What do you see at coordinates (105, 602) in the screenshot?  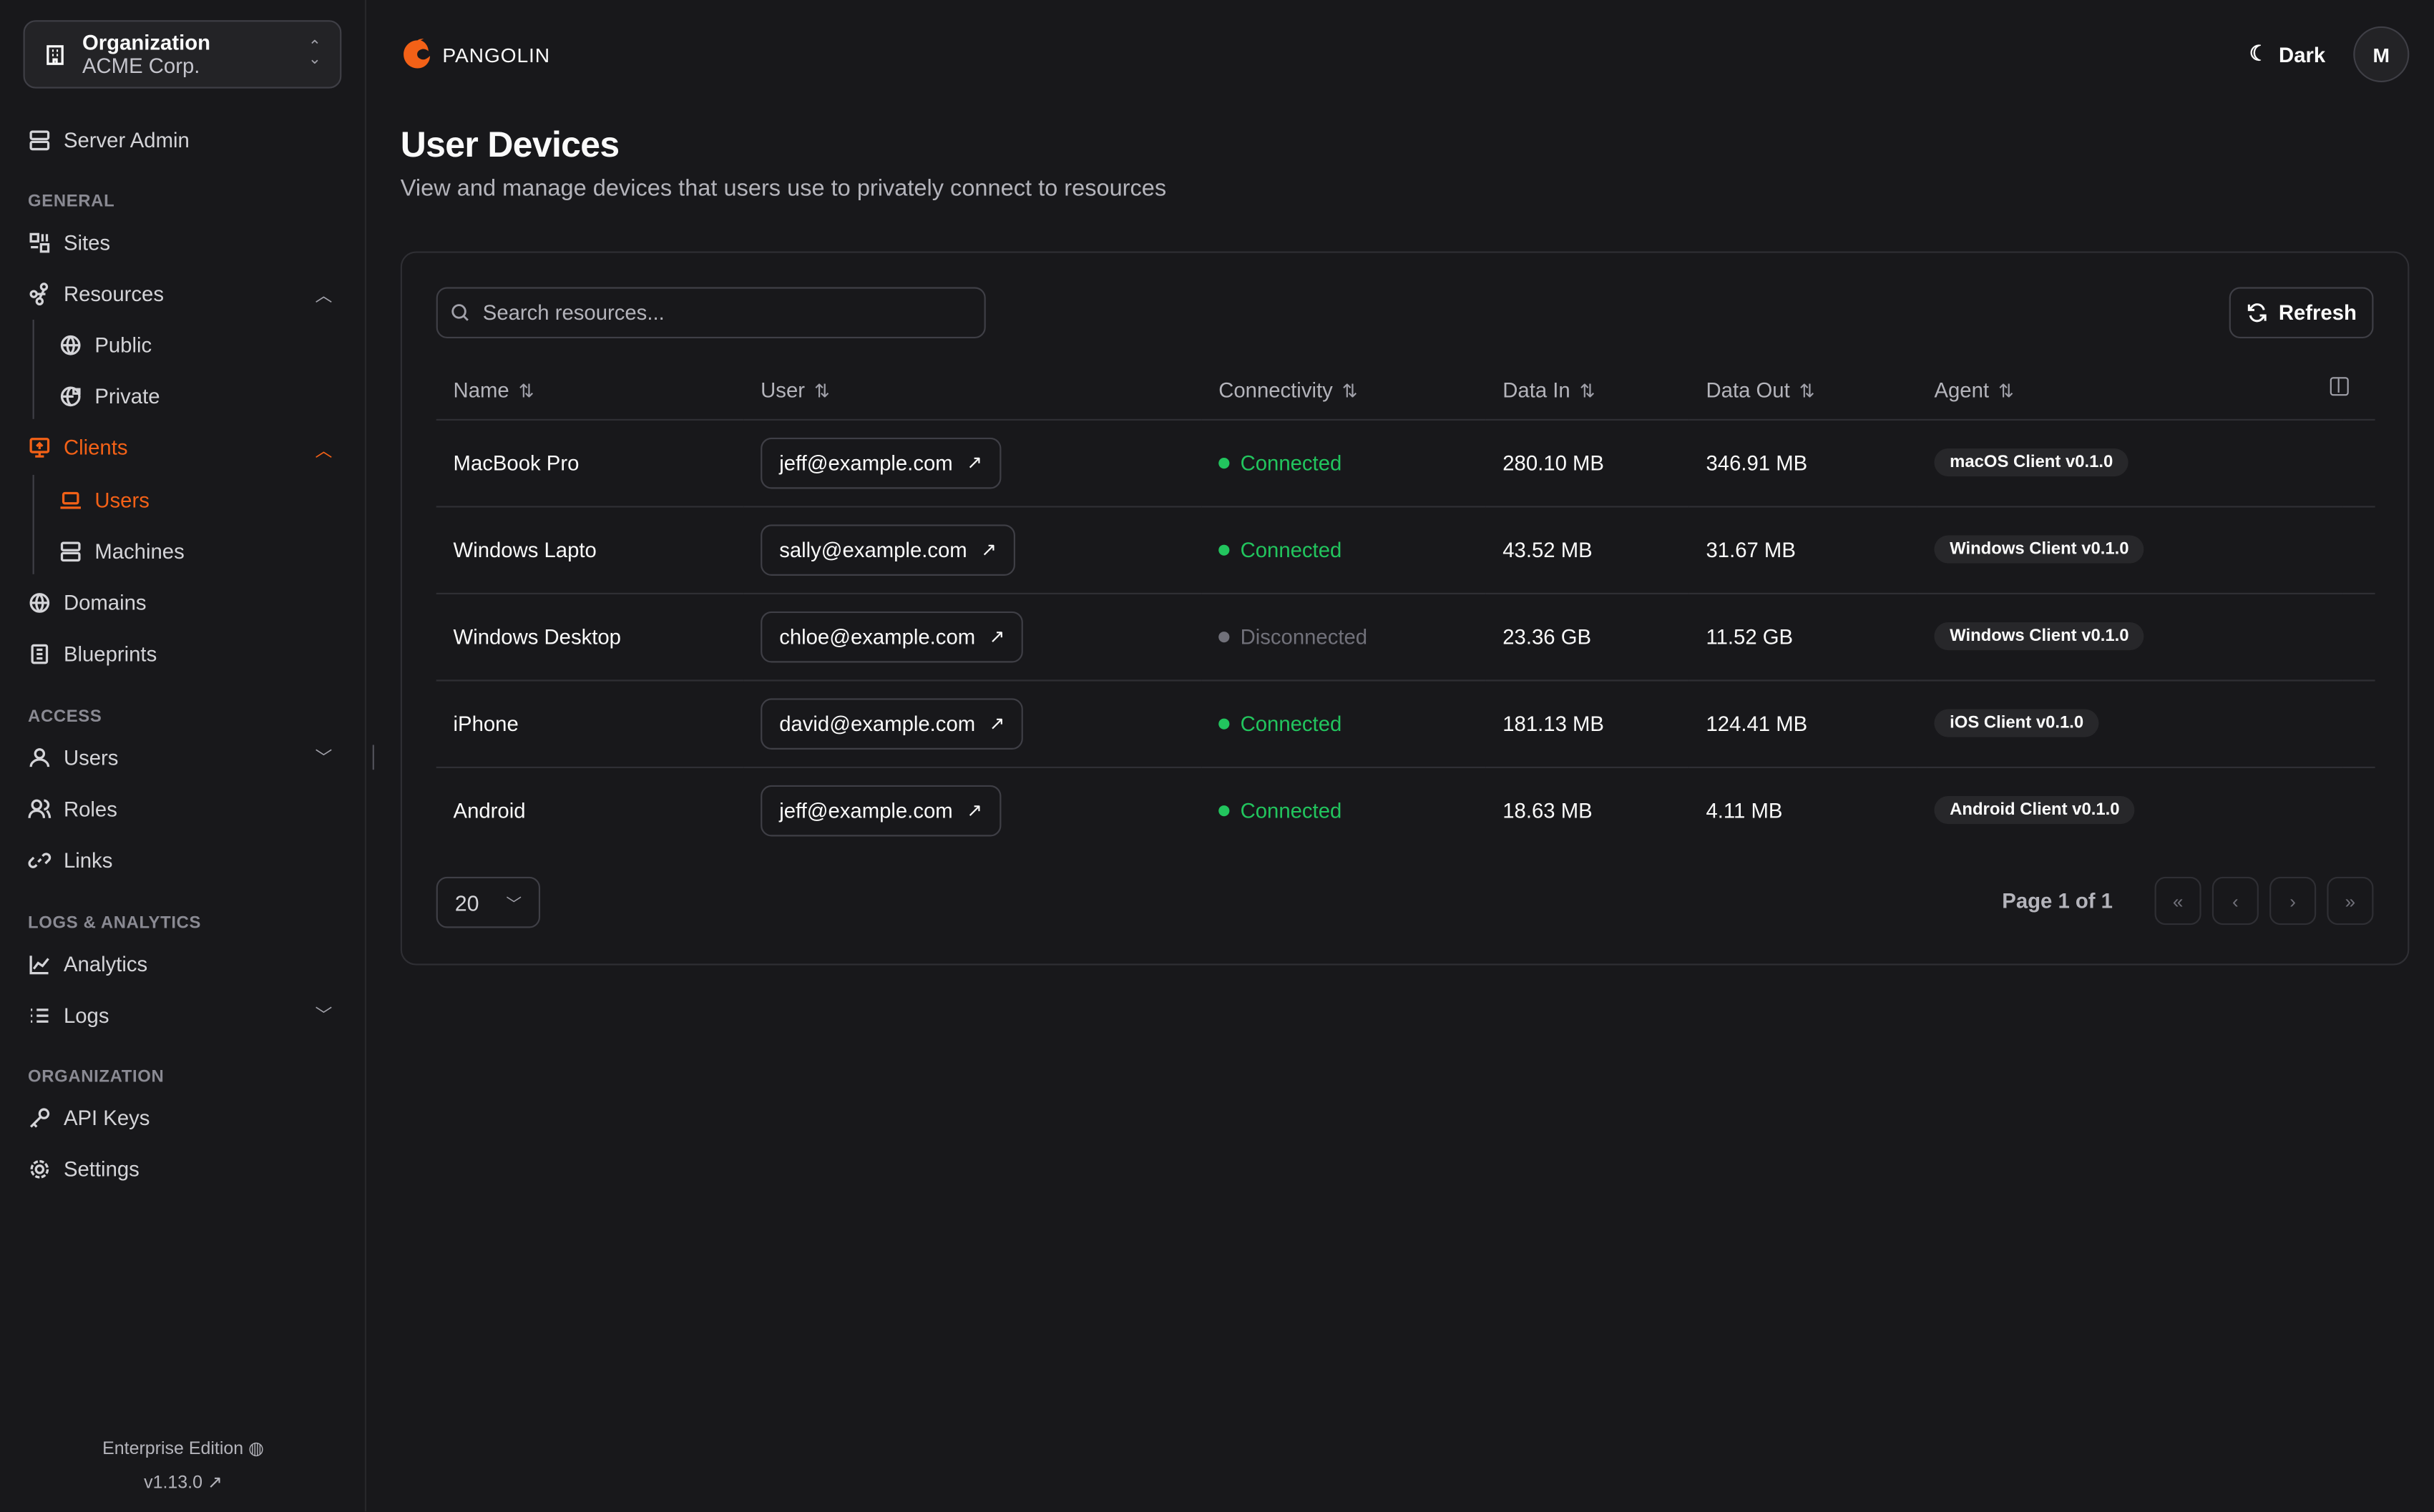 I see `sidebar-item-label: Domains` at bounding box center [105, 602].